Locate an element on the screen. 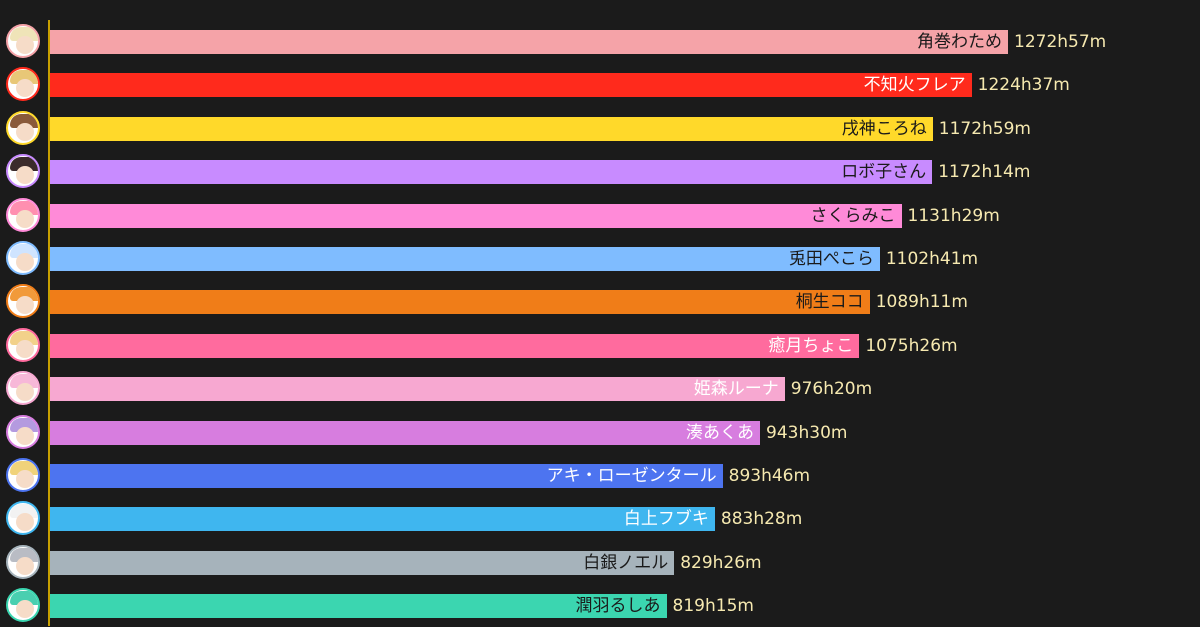 The width and height of the screenshot is (1200, 627). bar-row: 湊あくあ 943h30m is located at coordinates (600, 432).